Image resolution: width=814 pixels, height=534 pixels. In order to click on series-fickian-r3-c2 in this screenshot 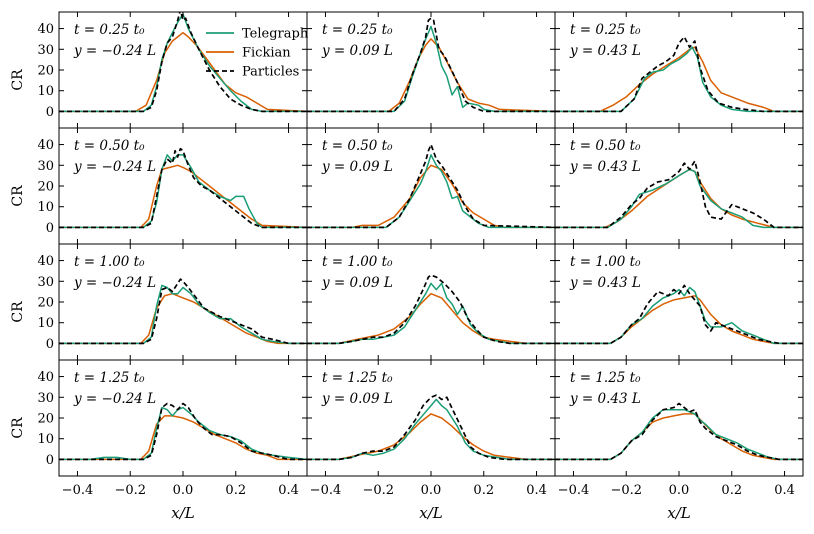, I will do `click(679, 437)`.